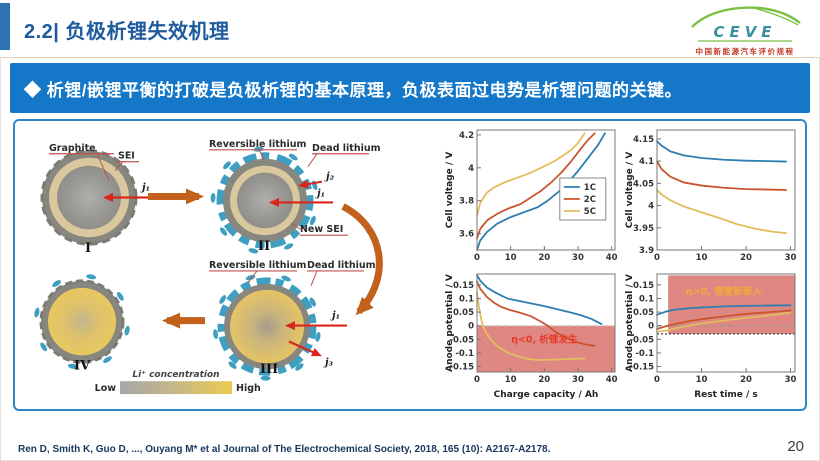 This screenshot has width=820, height=461. What do you see at coordinates (305, 348) in the screenshot?
I see `j3-current-arrow` at bounding box center [305, 348].